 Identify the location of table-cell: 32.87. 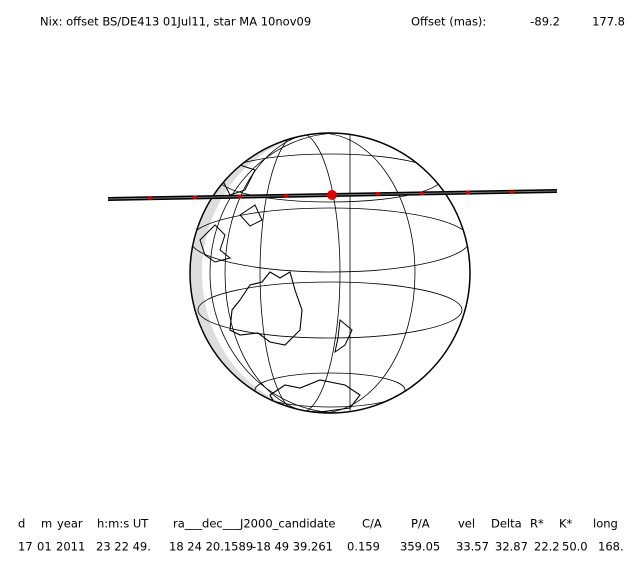
(511, 547).